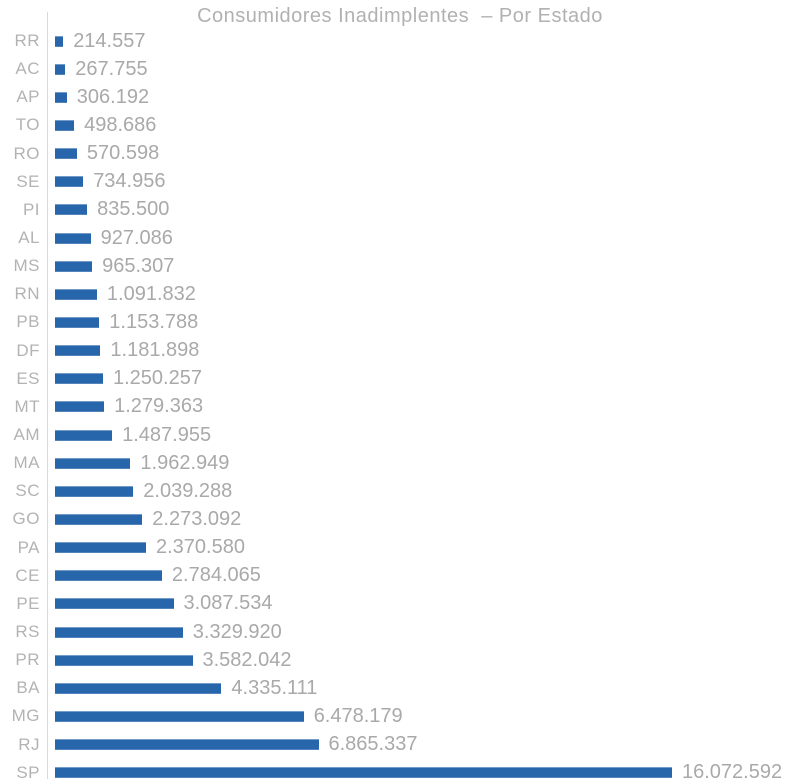 This screenshot has height=779, width=800. I want to click on bar-row: RR 214.557, so click(400, 41).